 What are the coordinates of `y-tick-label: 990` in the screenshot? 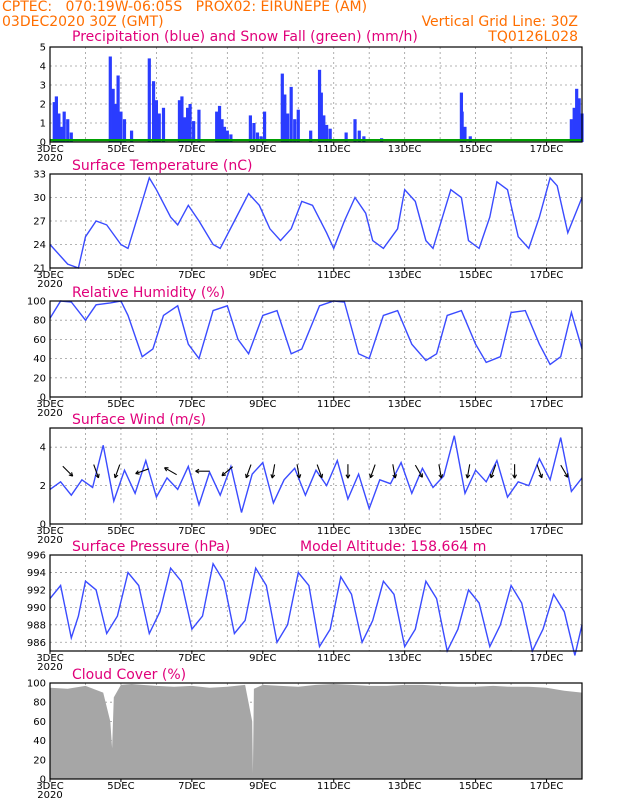 It's located at (36, 608).